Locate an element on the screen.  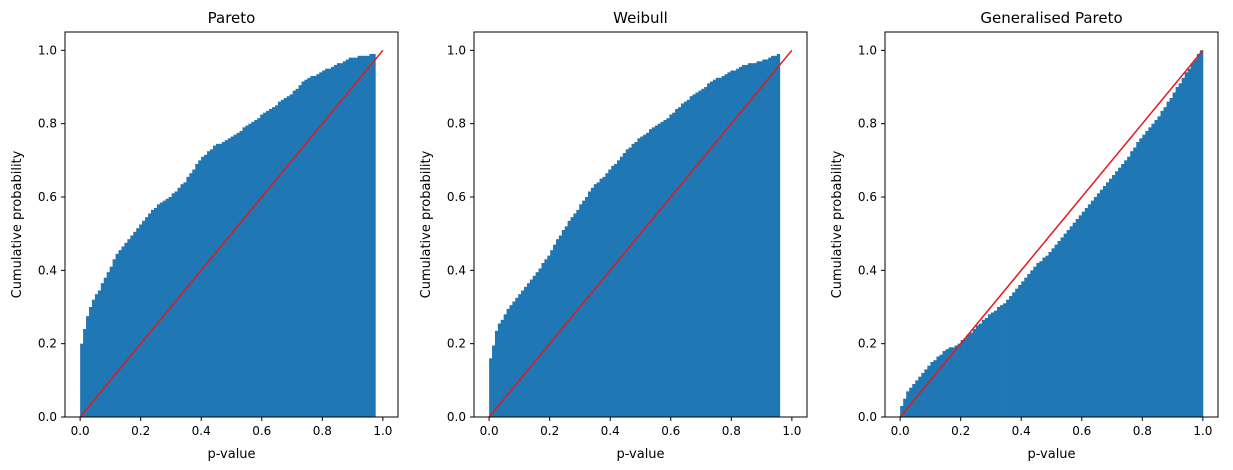
pareto-ytick-label: 1.0 is located at coordinates (47, 50).